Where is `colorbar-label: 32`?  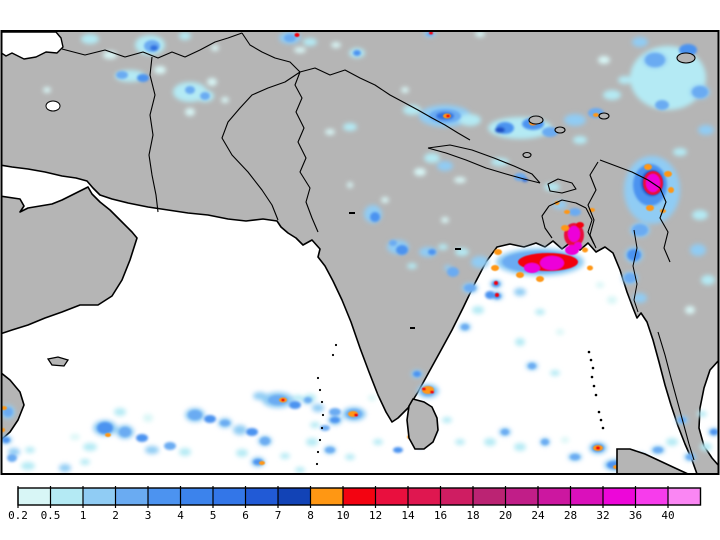 colorbar-label: 32 is located at coordinates (602, 515).